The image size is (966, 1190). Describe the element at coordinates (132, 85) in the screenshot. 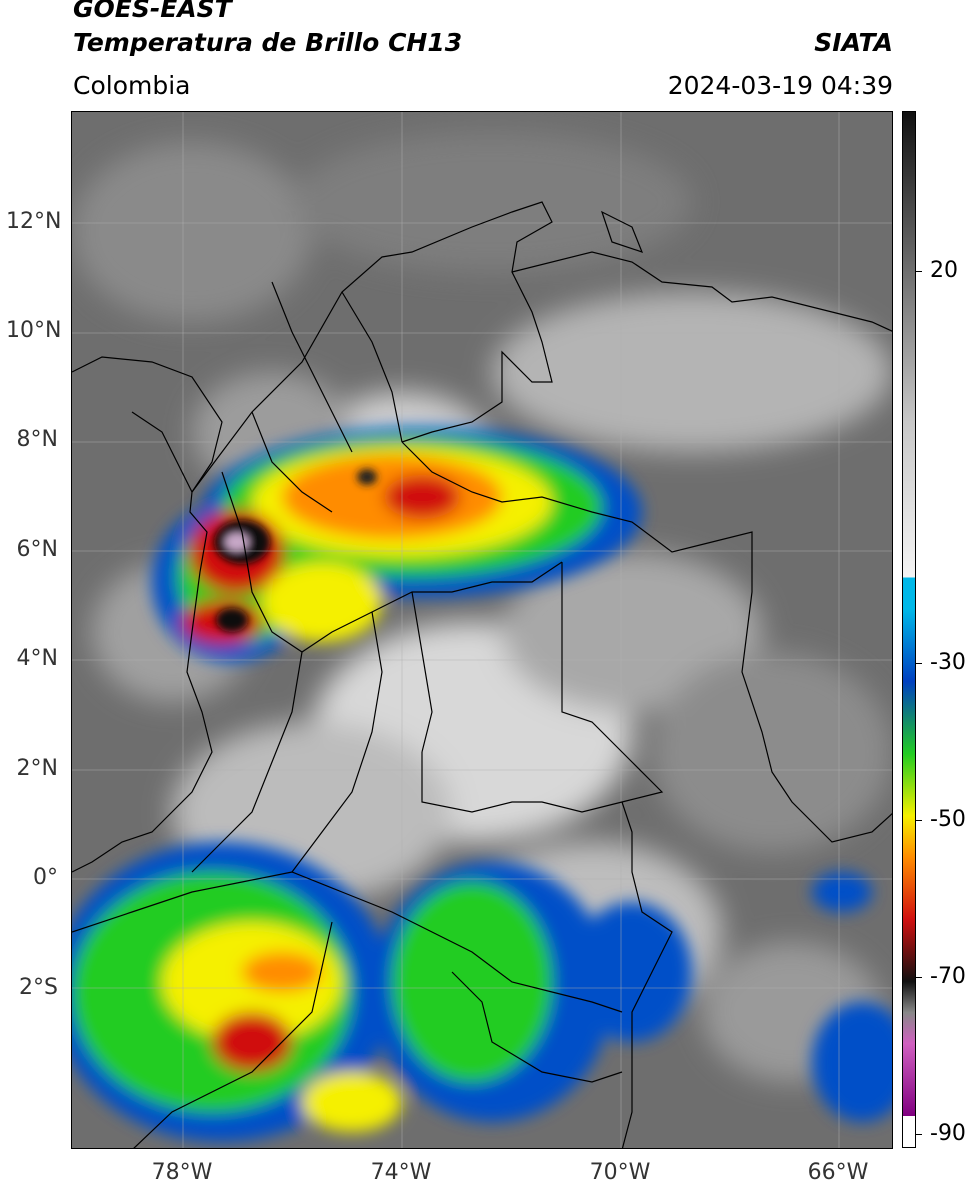

I see `region-label: Colombia` at that location.